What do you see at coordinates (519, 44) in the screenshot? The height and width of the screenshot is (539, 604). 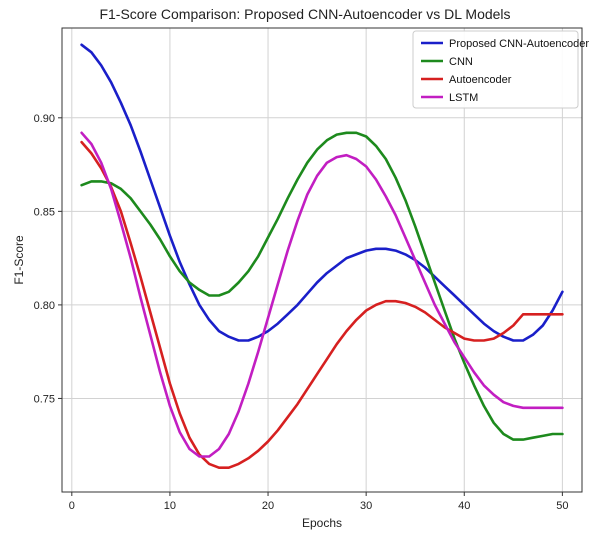 I see `legend-label-proposed-cnn-autoencoder: Proposed CNN-Autoencoder` at bounding box center [519, 44].